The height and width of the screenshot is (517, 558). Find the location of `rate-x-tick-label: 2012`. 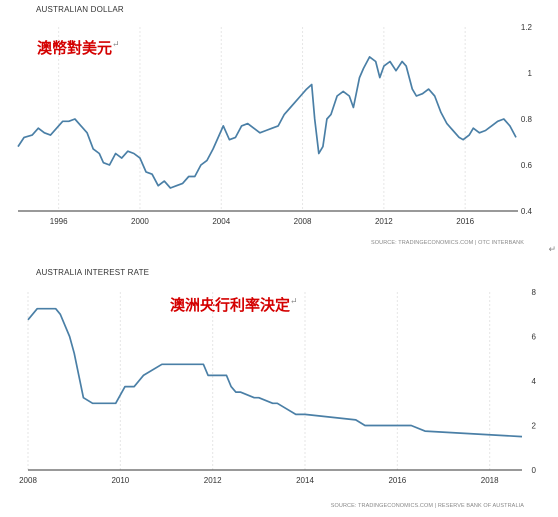

rate-x-tick-label: 2012 is located at coordinates (213, 480).